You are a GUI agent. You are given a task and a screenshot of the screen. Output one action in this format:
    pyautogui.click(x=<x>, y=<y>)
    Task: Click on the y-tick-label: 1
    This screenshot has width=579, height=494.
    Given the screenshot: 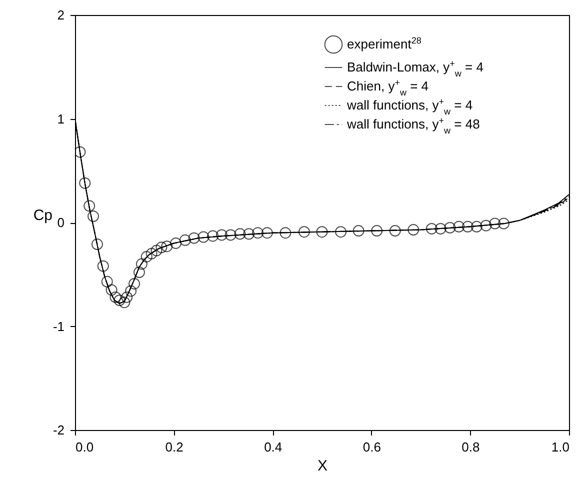 What is the action you would take?
    pyautogui.click(x=60, y=118)
    